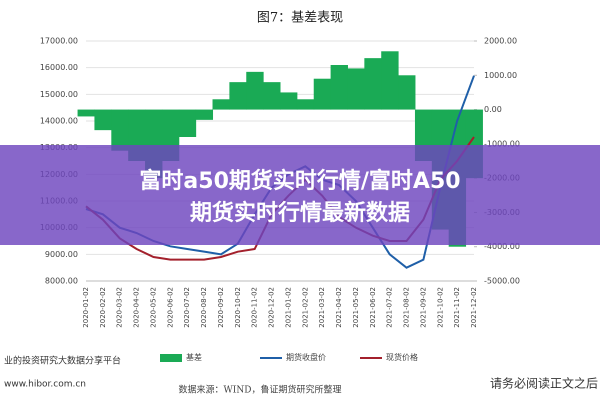  What do you see at coordinates (373, 307) in the screenshot?
I see `x-tick-label: 2021-06-02` at bounding box center [373, 307].